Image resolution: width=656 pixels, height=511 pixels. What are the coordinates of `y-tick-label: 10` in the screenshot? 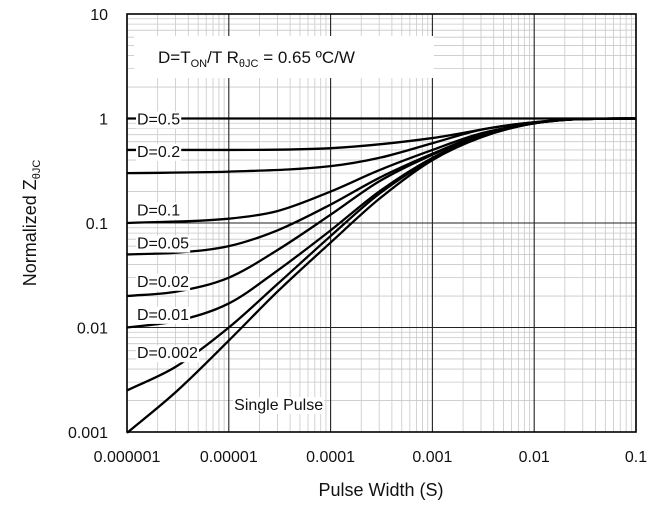 It's located at (99, 15).